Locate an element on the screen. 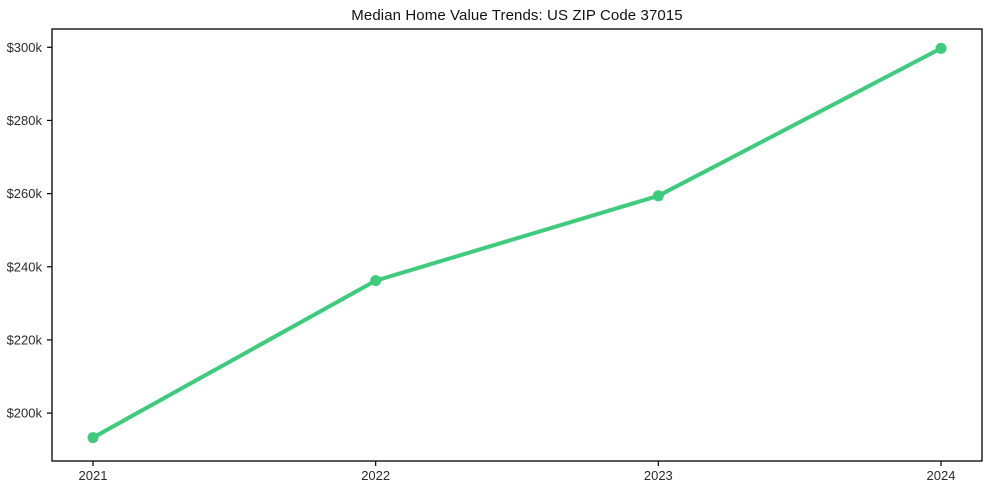 The height and width of the screenshot is (490, 990). y-axis-tick-label: $220k is located at coordinates (25, 339).